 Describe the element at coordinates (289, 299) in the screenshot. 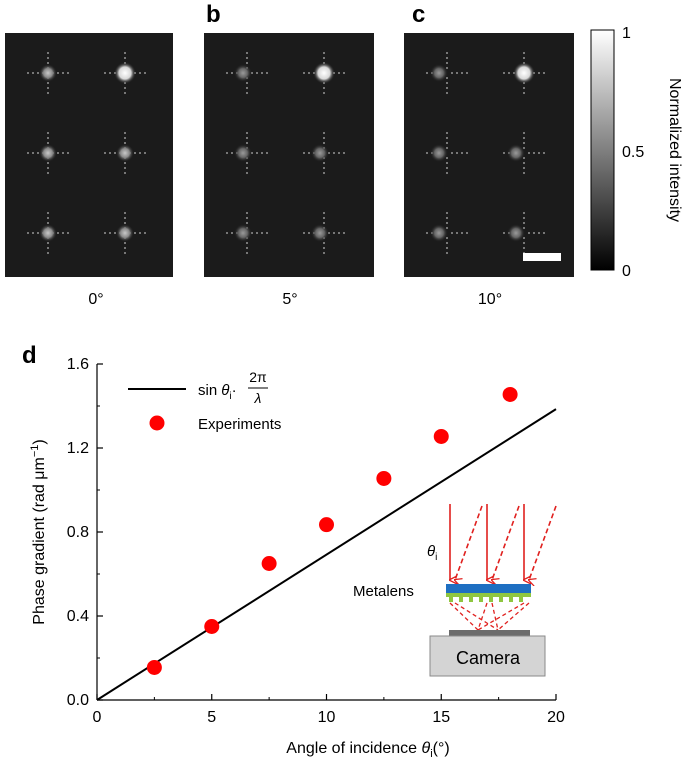

I see `angle-label-b: 5°` at that location.